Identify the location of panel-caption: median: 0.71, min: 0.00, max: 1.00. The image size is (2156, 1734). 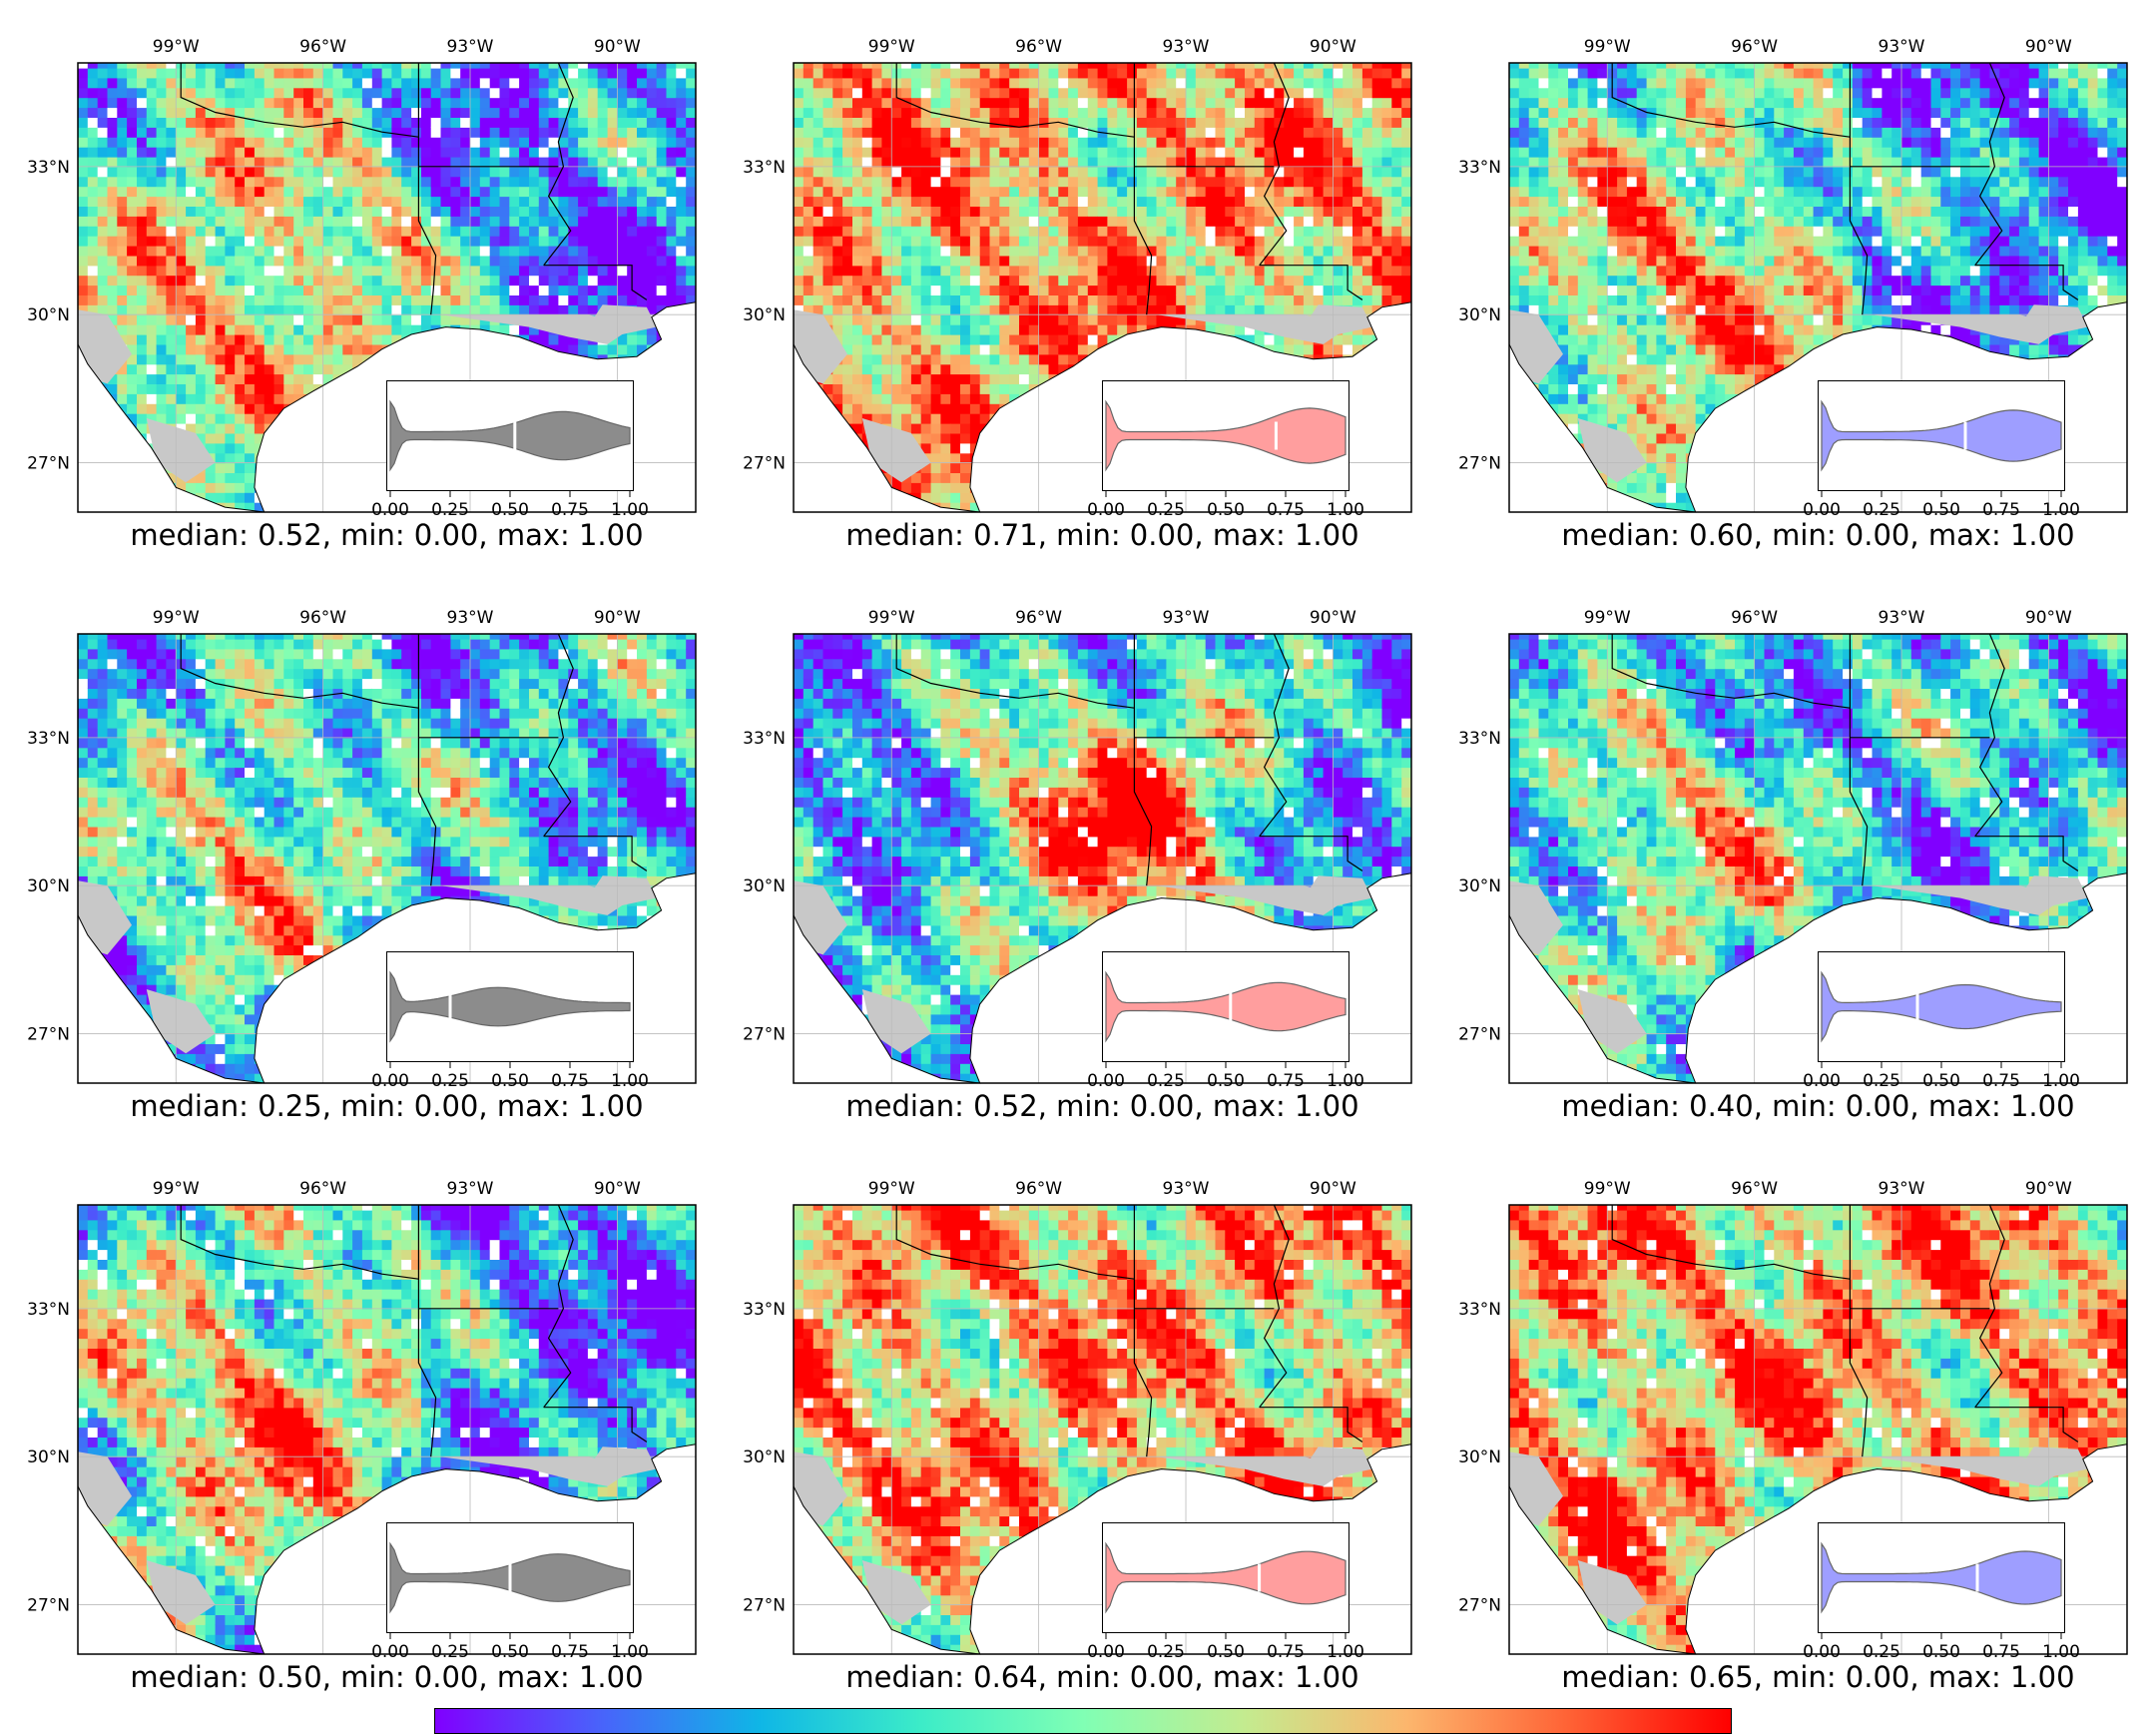
(1101, 535).